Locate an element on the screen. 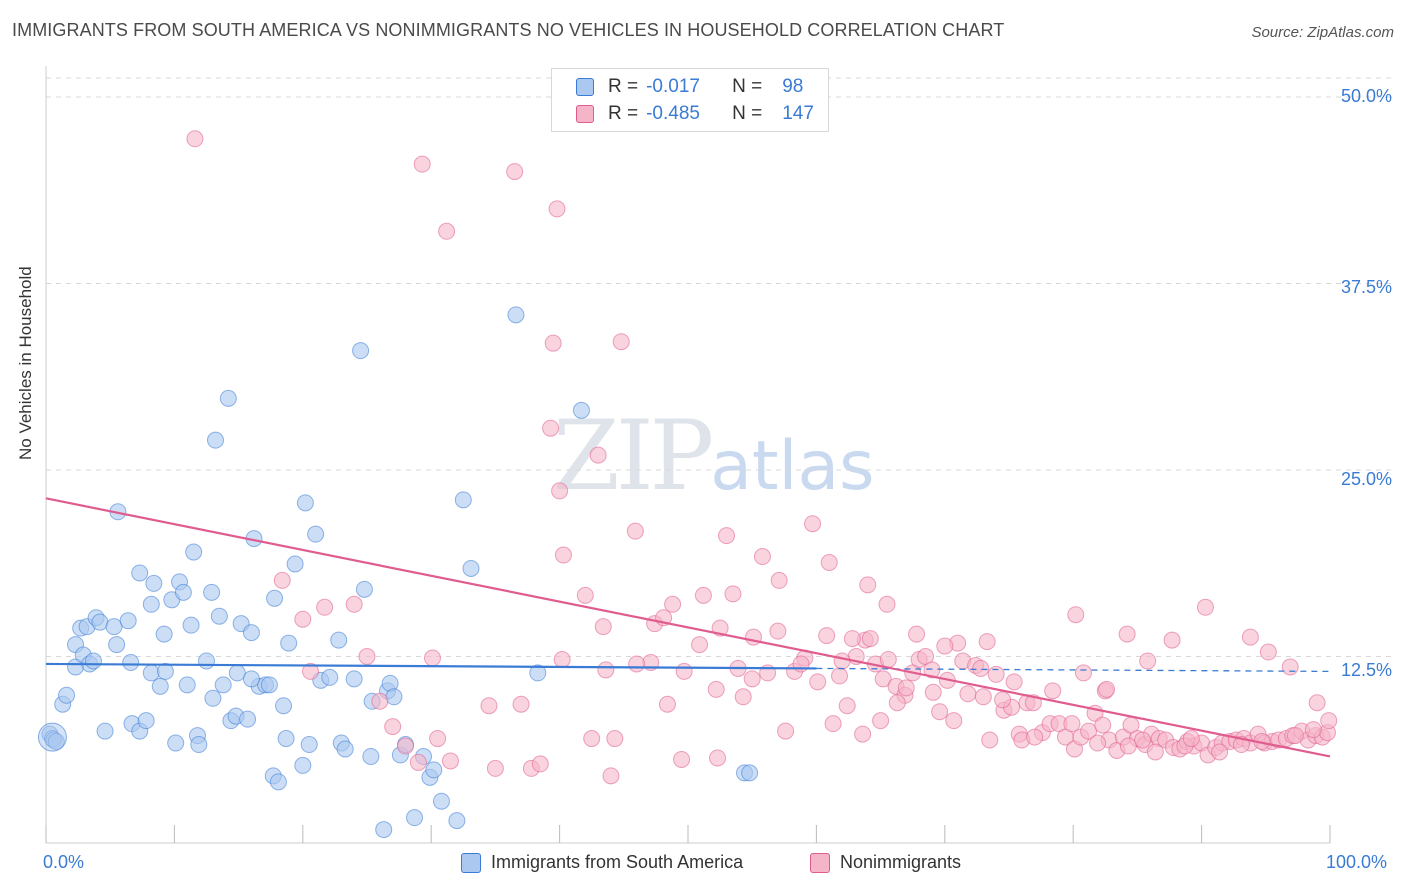 Image resolution: width=1406 pixels, height=892 pixels. legend-row-series1: R = -0.017 N = 98 is located at coordinates (689, 87).